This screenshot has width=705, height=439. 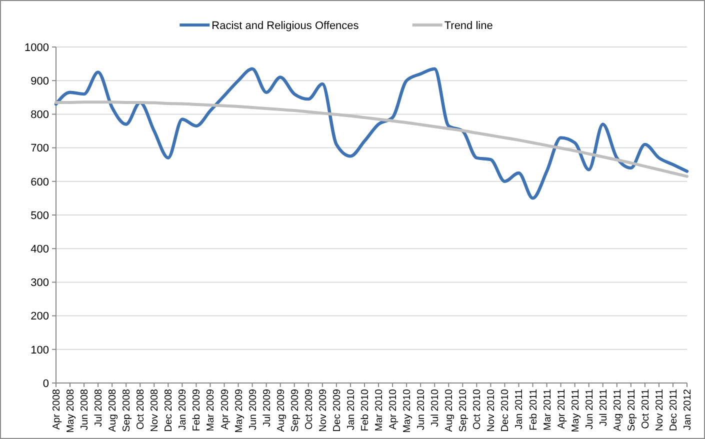 What do you see at coordinates (468, 26) in the screenshot?
I see `legend-label: Trend line` at bounding box center [468, 26].